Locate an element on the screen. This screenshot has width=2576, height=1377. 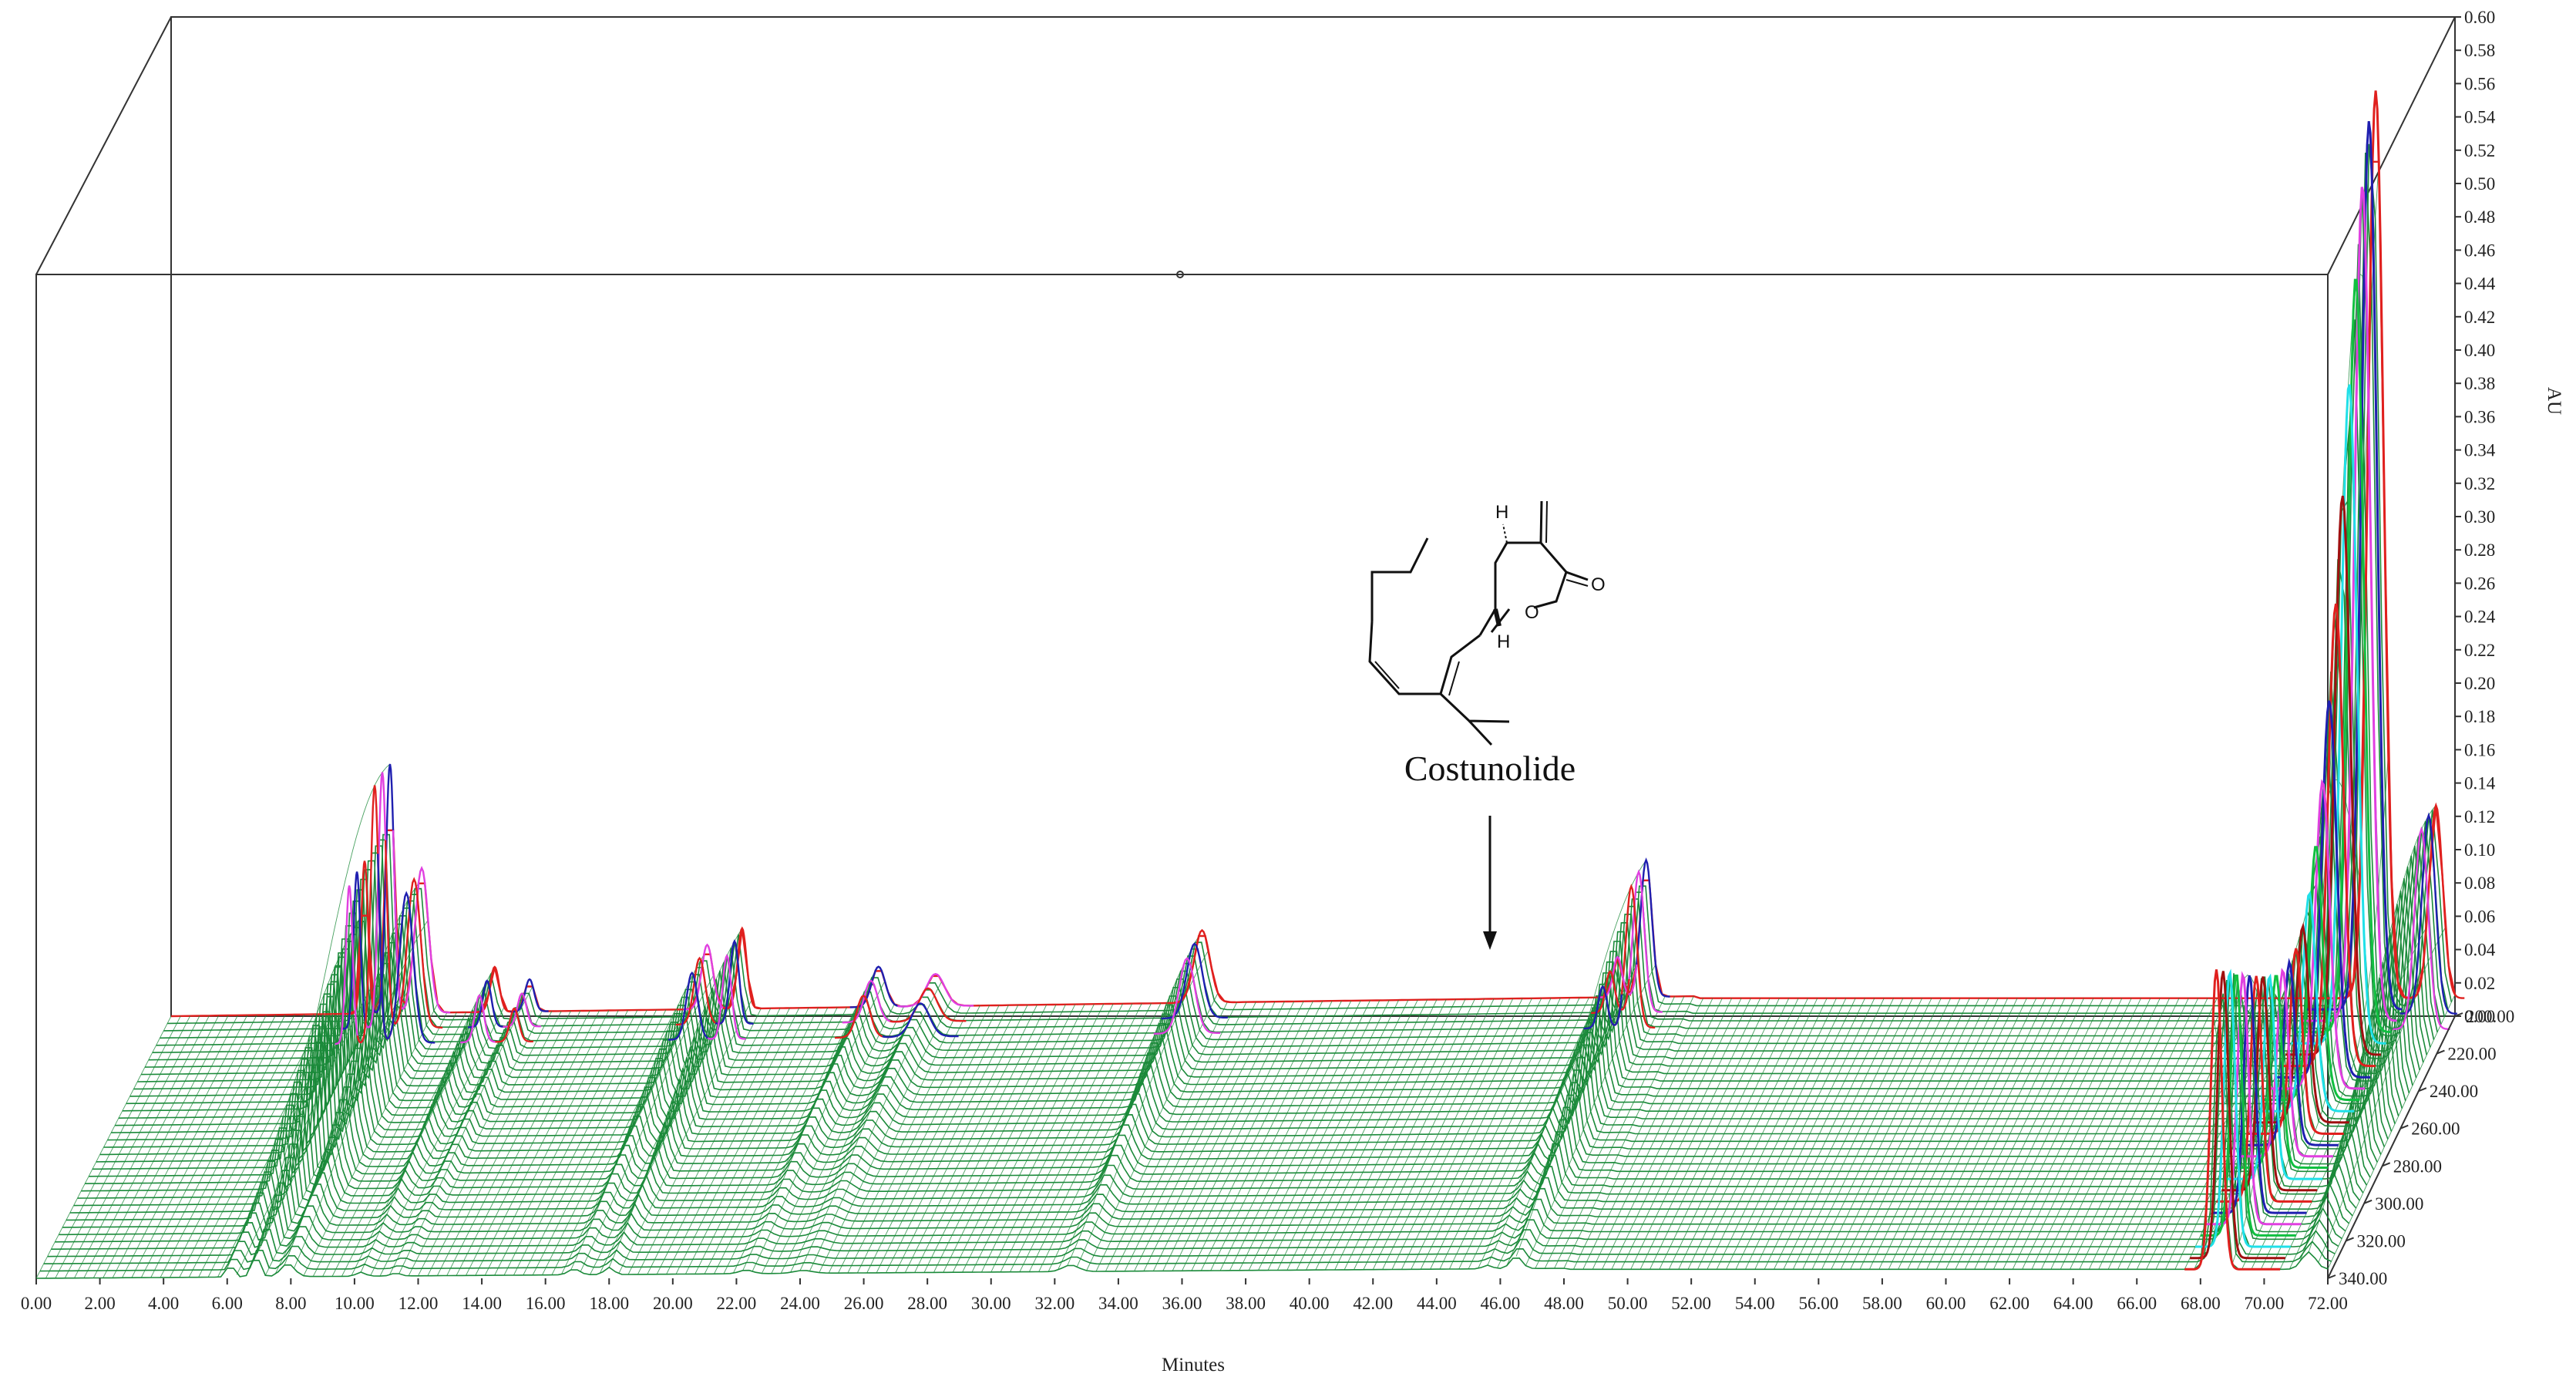
x-tick-label: 64.00 is located at coordinates (2073, 1304).